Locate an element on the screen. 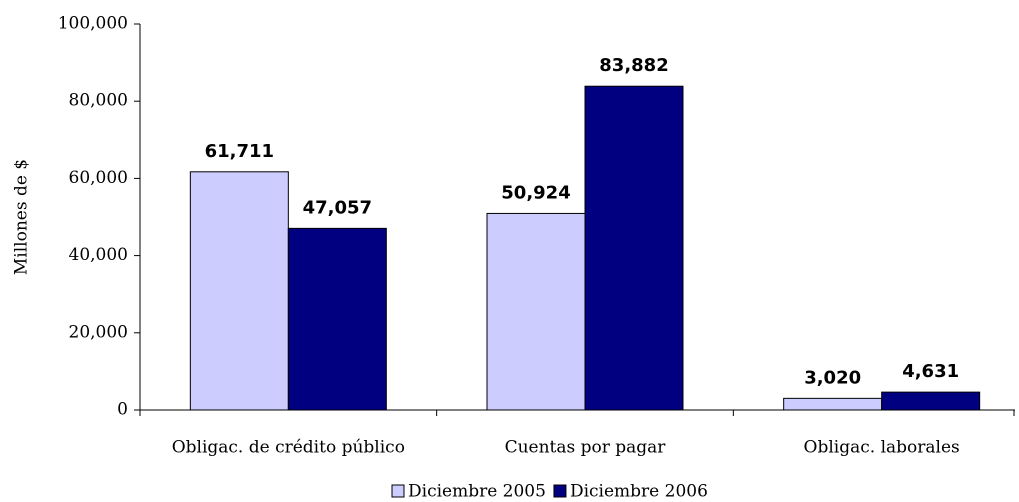  value-label: 83,882 is located at coordinates (633, 65).